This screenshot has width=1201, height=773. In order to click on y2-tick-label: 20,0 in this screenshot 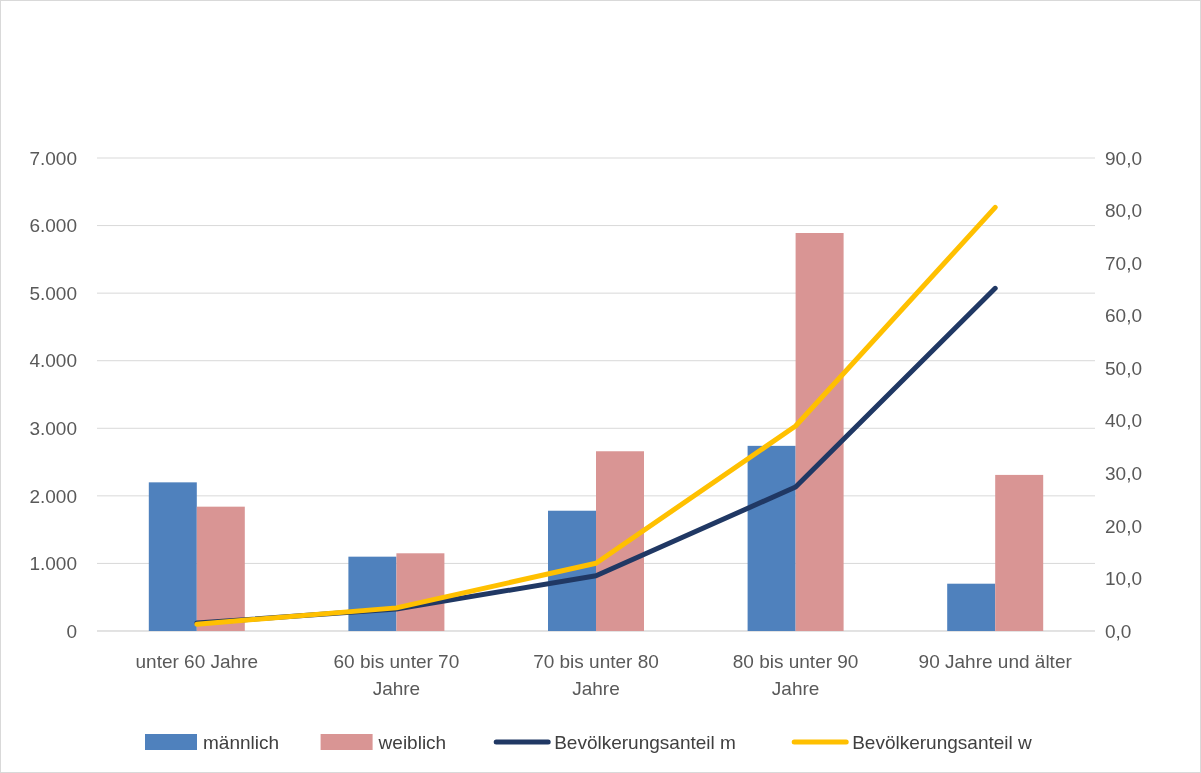, I will do `click(1123, 526)`.